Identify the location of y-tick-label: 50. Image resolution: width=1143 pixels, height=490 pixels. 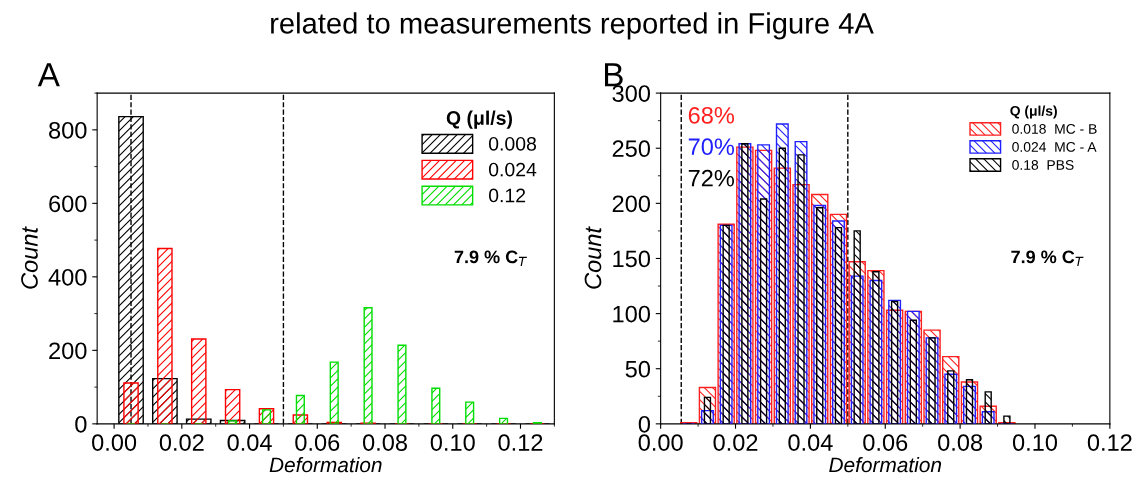
(638, 369).